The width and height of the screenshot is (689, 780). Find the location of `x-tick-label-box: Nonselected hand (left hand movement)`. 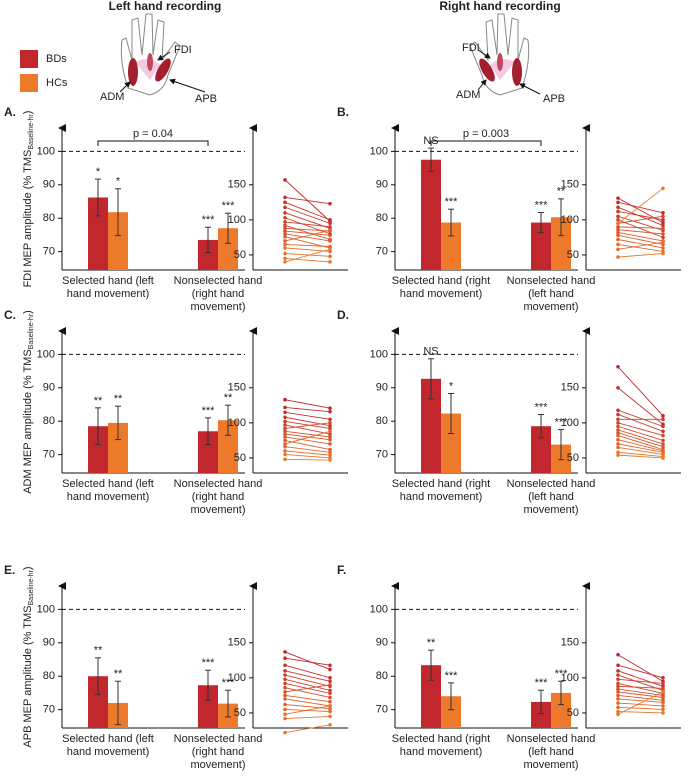

x-tick-label-box: Nonselected hand (left hand movement) is located at coordinates (551, 752).